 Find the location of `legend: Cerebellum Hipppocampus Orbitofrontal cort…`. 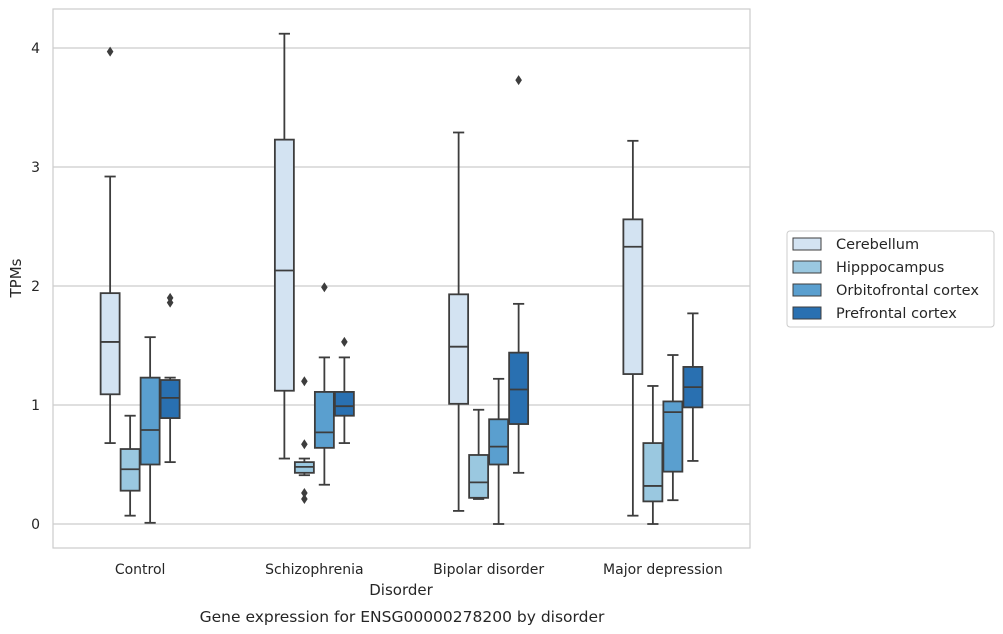

legend: Cerebellum Hipppocampus Orbitofrontal cort… is located at coordinates (890, 279).